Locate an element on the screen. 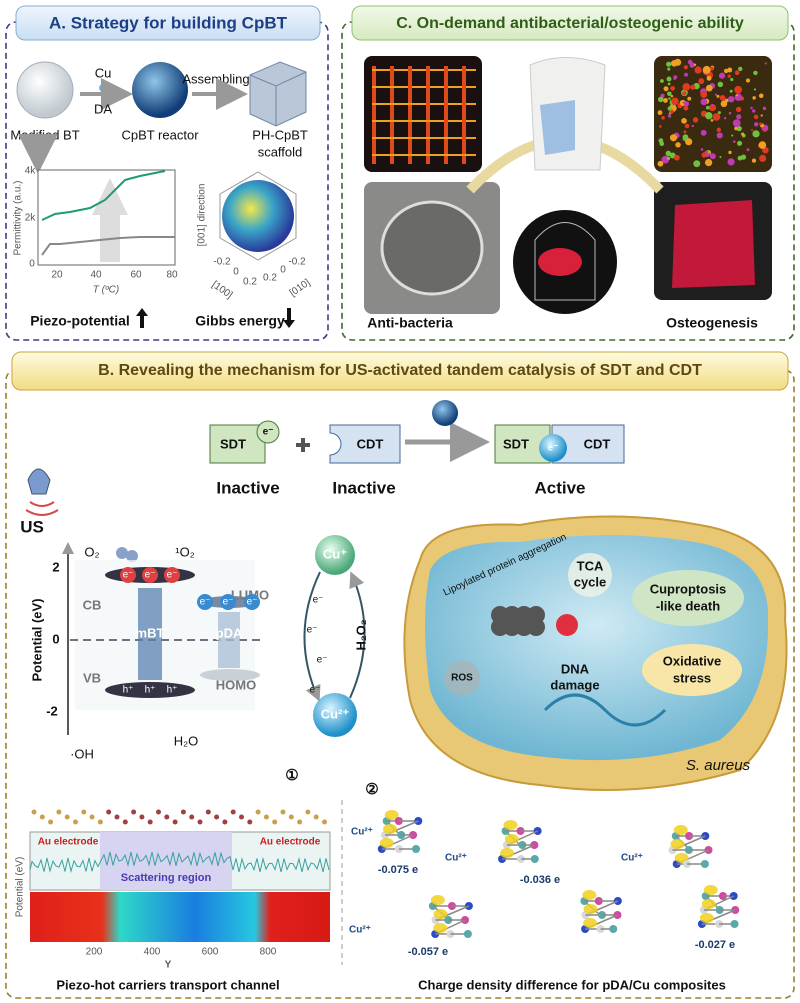 The image size is (800, 1003). label: ¹O₂ is located at coordinates (185, 551).